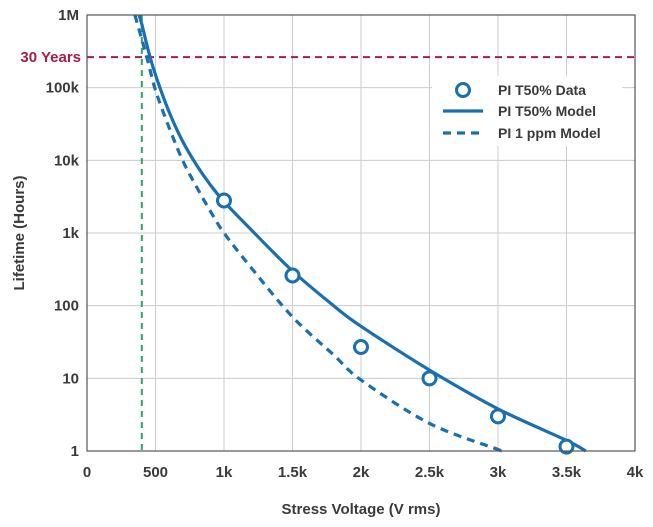  Describe the element at coordinates (361, 509) in the screenshot. I see `x-axis-title: Stress Voltage (V rms)` at that location.